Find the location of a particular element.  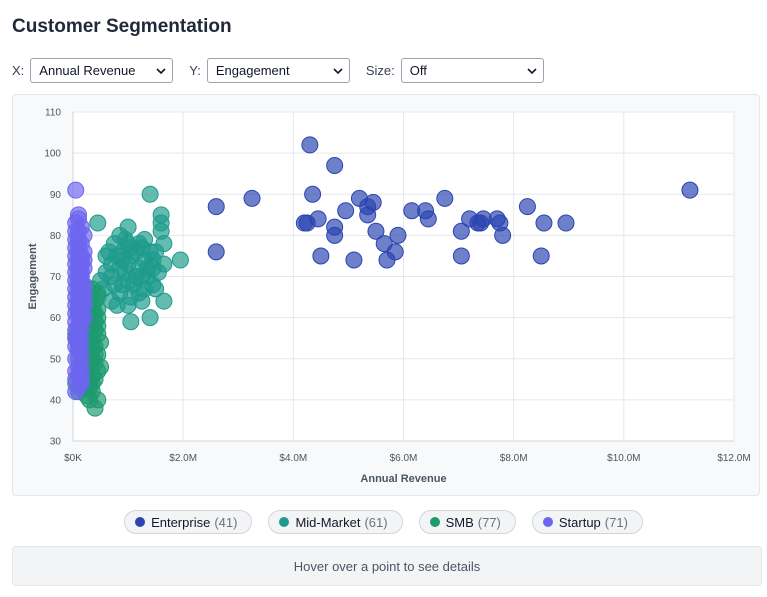

legend-item-startup: Startup (71) is located at coordinates (587, 522).